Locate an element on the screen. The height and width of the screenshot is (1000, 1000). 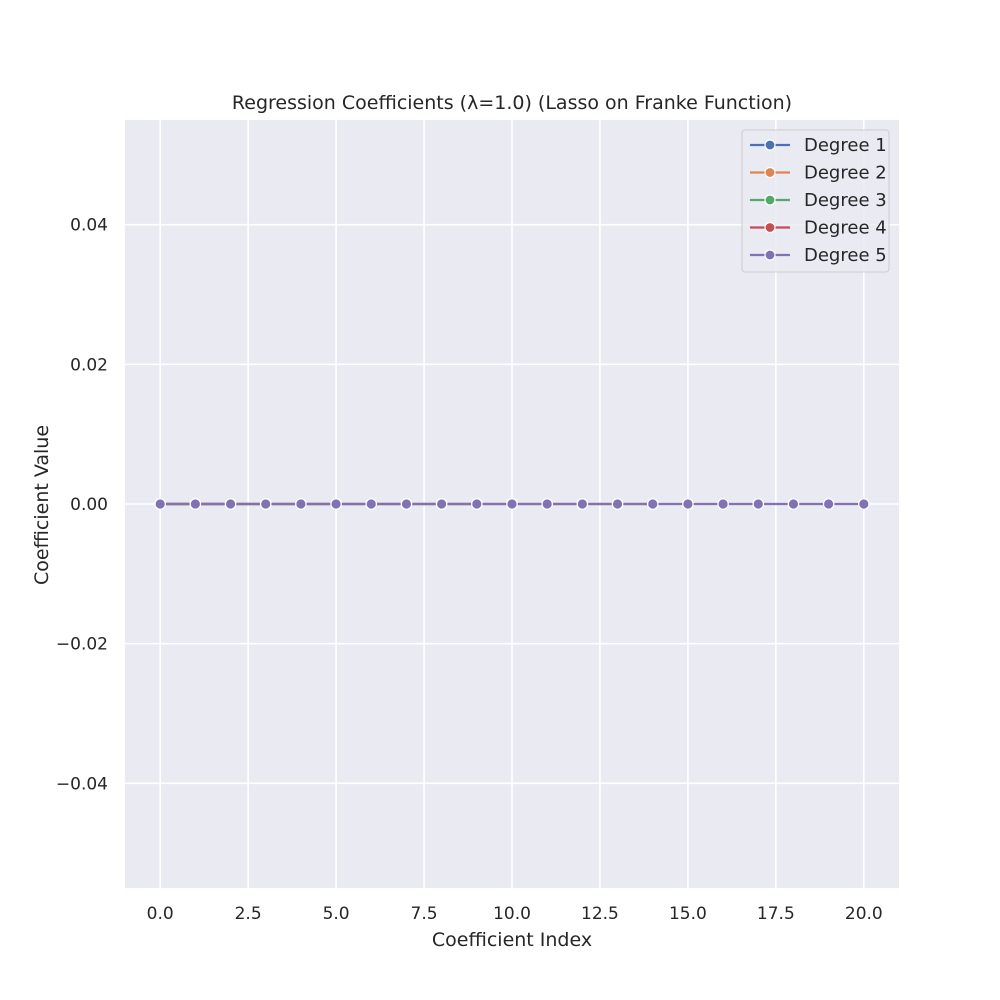
legend-item: Degree 5 is located at coordinates (818, 255).